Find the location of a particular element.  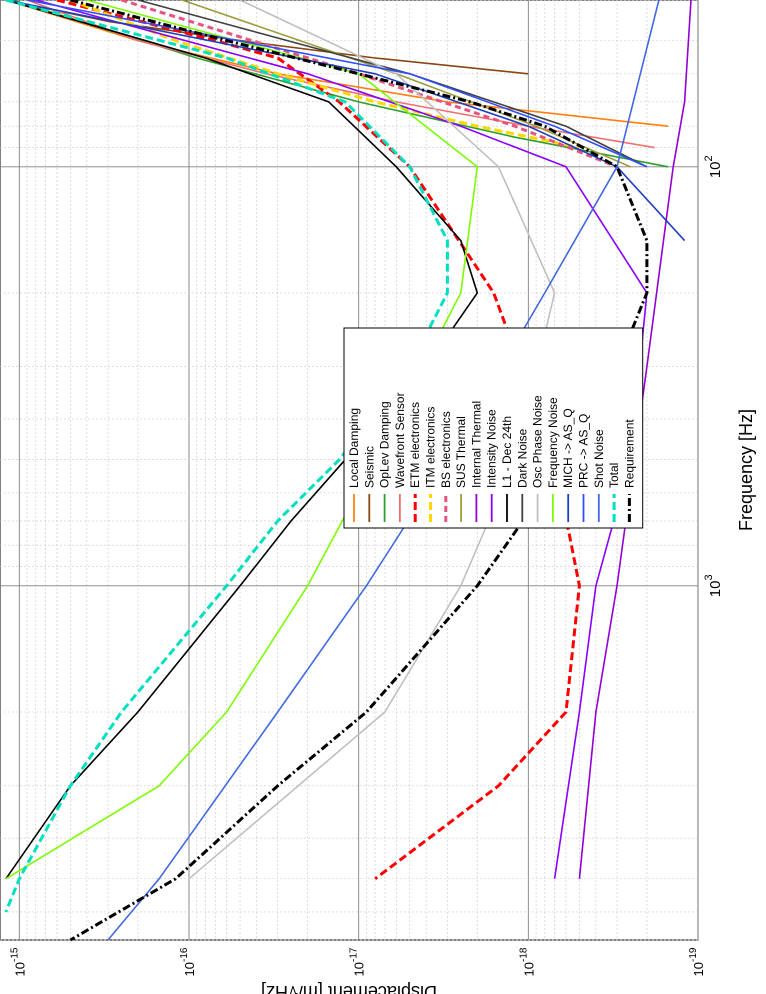

legend-entry: Intensity Noise is located at coordinates (492, 465).